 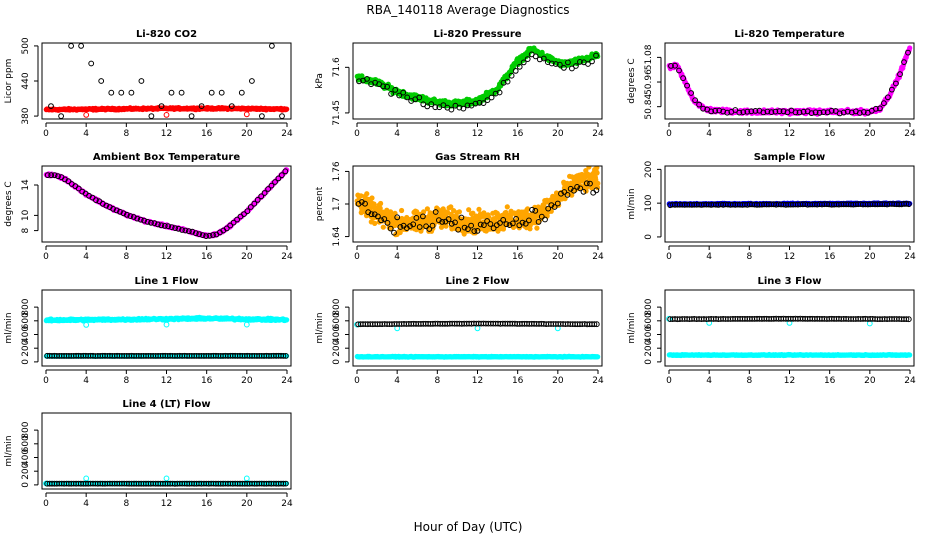 I want to click on y-tick-label: 600, so click(x=26, y=320).